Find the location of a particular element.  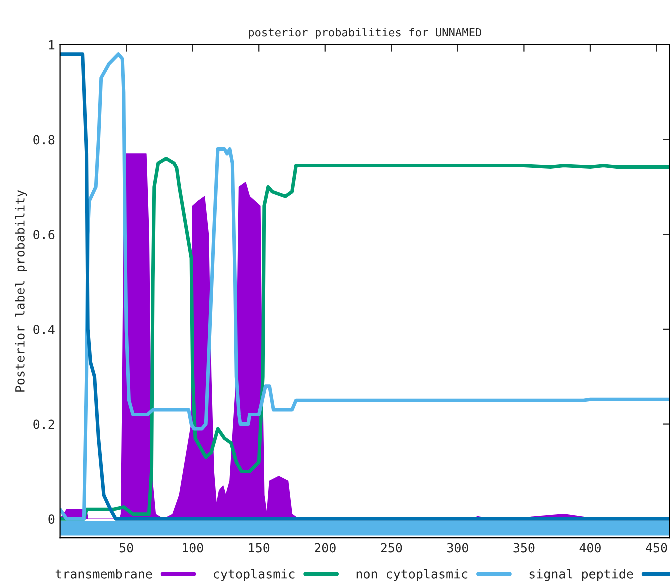

x-tick-label: 150 is located at coordinates (259, 548).